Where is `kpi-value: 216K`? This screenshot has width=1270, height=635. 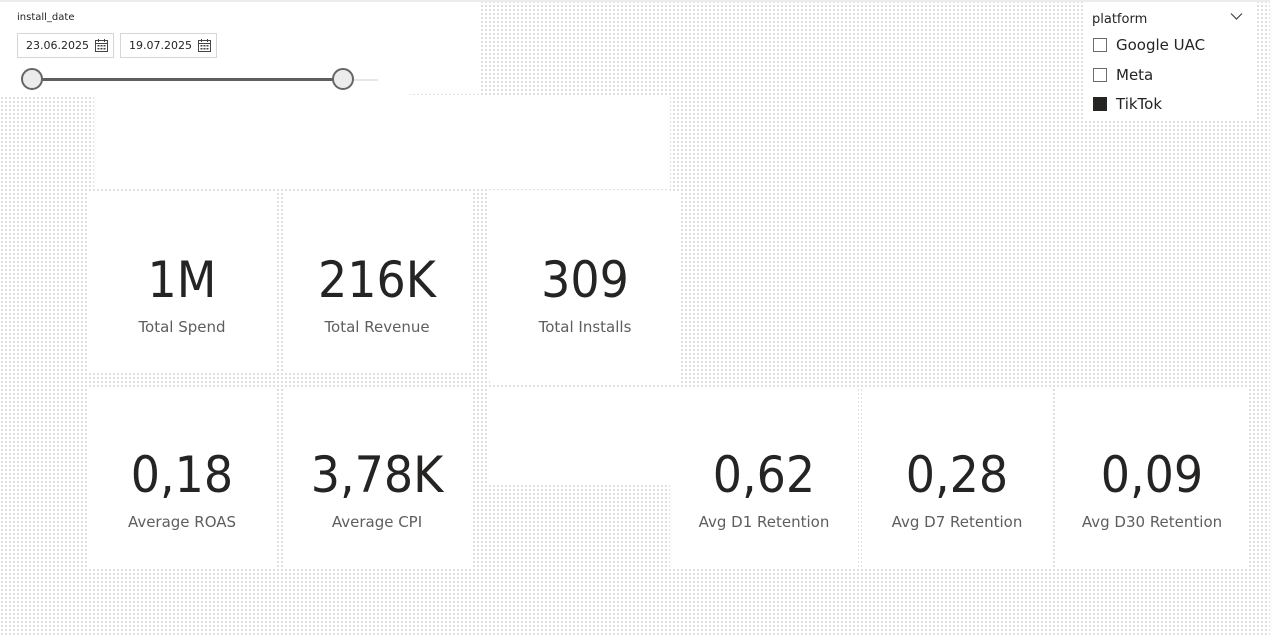
kpi-value: 216K is located at coordinates (377, 280).